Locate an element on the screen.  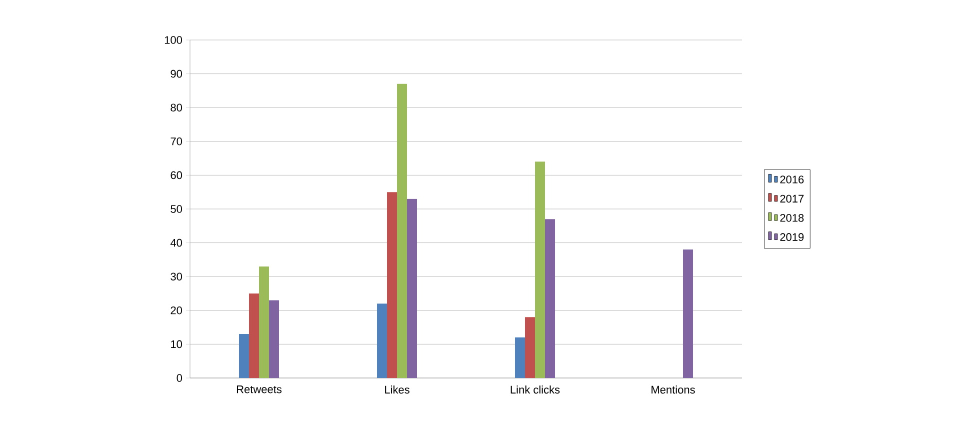
y-tick-label: 40 is located at coordinates (176, 242).